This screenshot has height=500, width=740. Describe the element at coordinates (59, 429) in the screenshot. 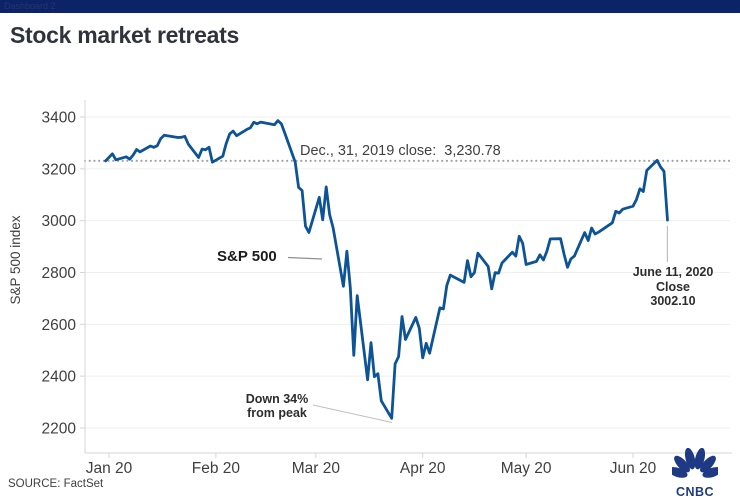

I see `svg-text: 2200` at that location.